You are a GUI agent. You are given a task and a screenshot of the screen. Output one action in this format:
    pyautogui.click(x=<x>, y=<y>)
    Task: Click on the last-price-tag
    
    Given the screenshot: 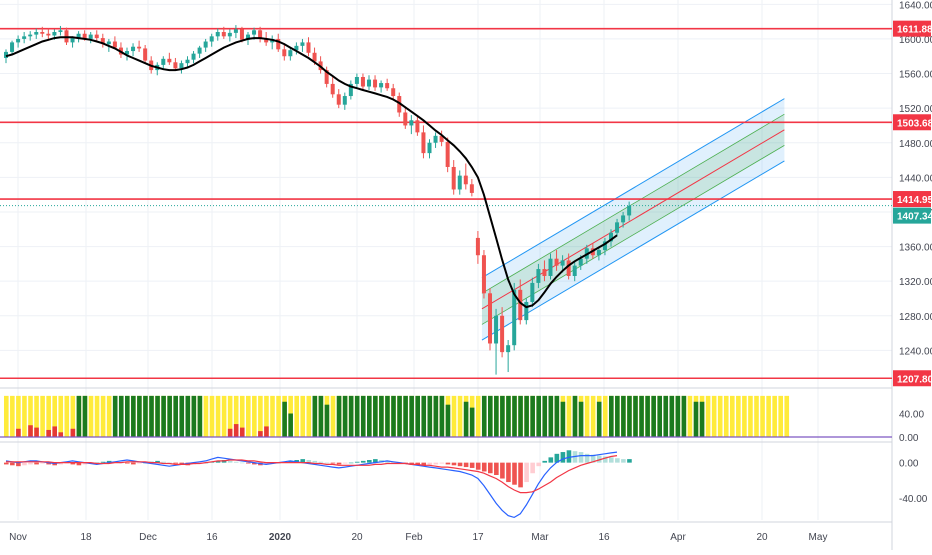 What is the action you would take?
    pyautogui.click(x=912, y=215)
    